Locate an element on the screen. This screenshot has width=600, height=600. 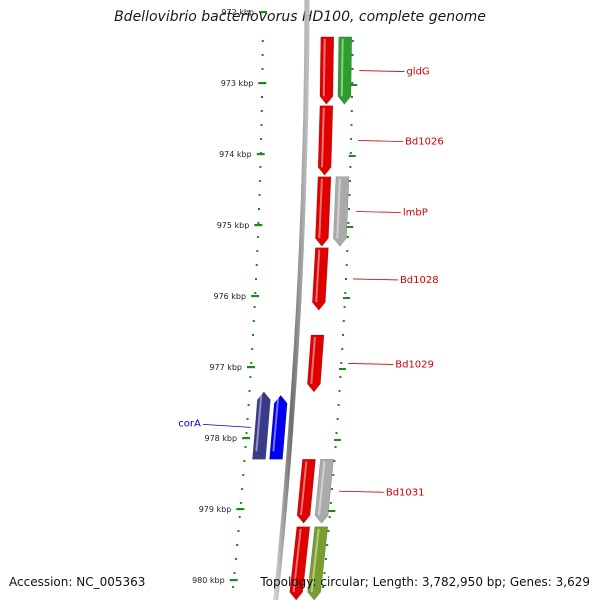
accession-label: Accession: NC_005363 is located at coordinates (77, 582).